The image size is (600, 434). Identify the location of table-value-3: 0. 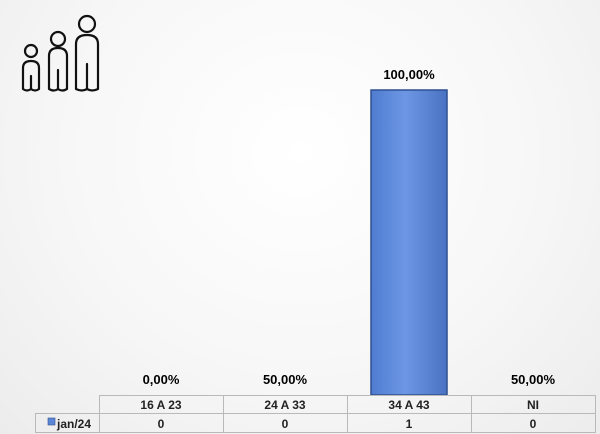
(533, 424).